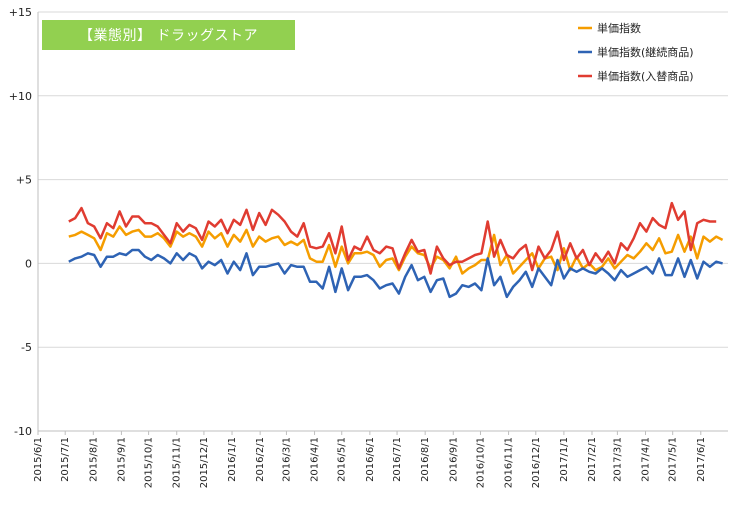 The width and height of the screenshot is (735, 510). Describe the element at coordinates (204, 462) in the screenshot. I see `x-tick-label: 2015/12/1` at that location.